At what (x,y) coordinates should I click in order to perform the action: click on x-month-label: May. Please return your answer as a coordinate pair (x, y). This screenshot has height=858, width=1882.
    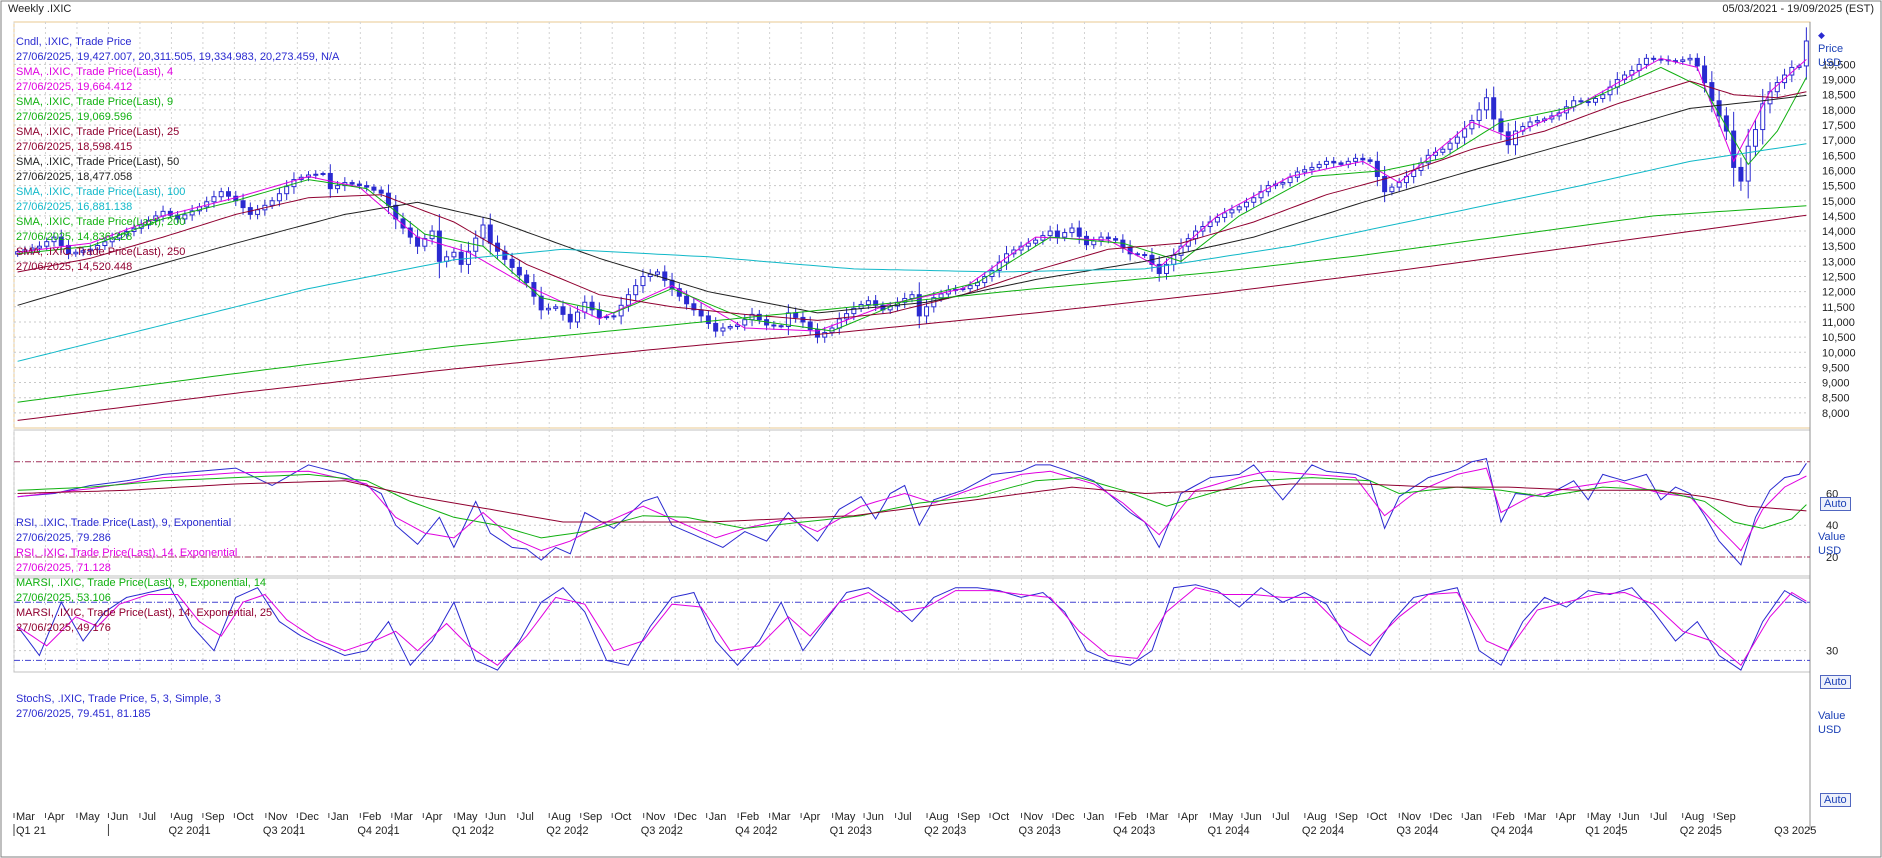
    Looking at the image, I should click on (1222, 817).